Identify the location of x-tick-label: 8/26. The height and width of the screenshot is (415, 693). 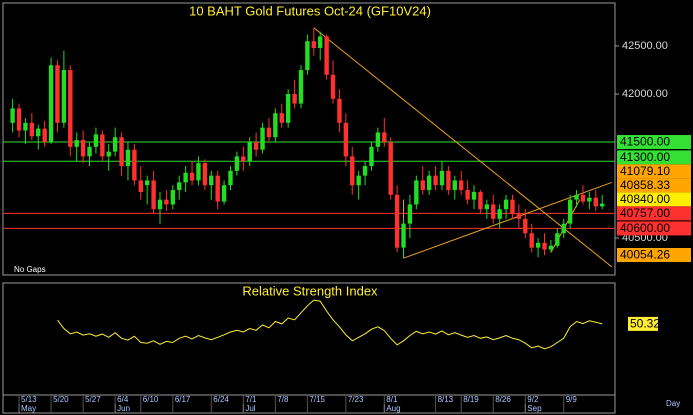
(503, 399).